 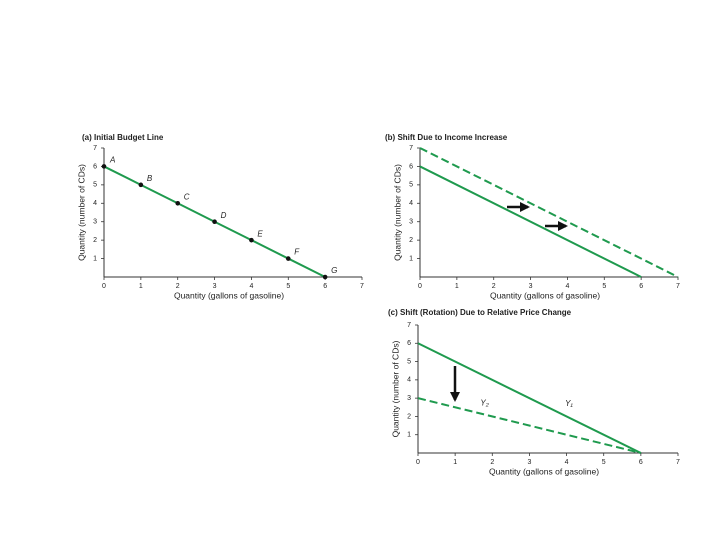 What do you see at coordinates (260, 233) in the screenshot?
I see `point-label: E` at bounding box center [260, 233].